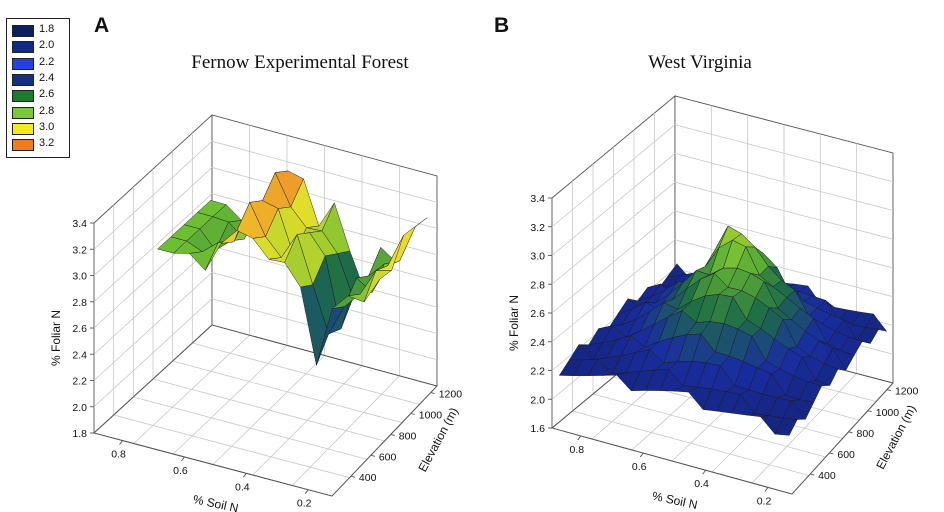  What do you see at coordinates (102, 25) in the screenshot?
I see `panel-a-letter: A` at bounding box center [102, 25].